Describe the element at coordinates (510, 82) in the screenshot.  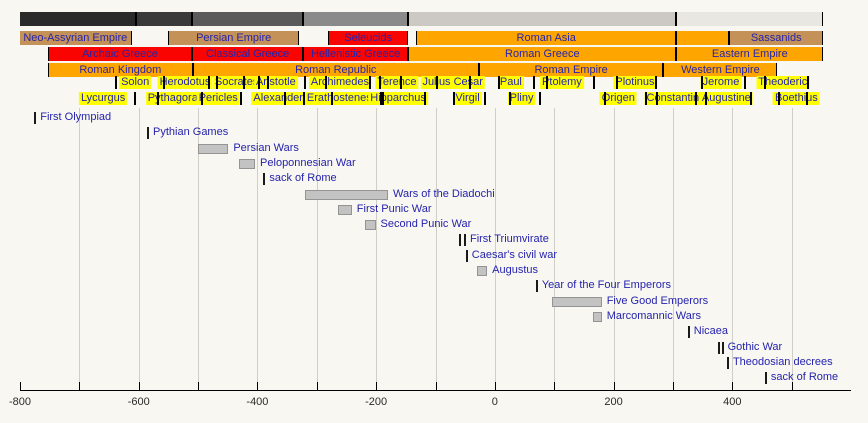
I see `person-label-paul: Paul` at that location.